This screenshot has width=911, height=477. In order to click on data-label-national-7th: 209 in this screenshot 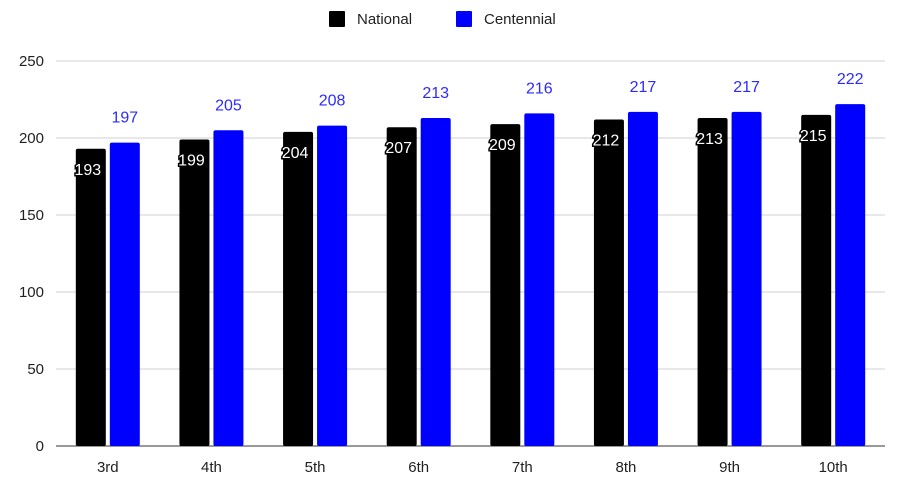, I will do `click(502, 145)`.